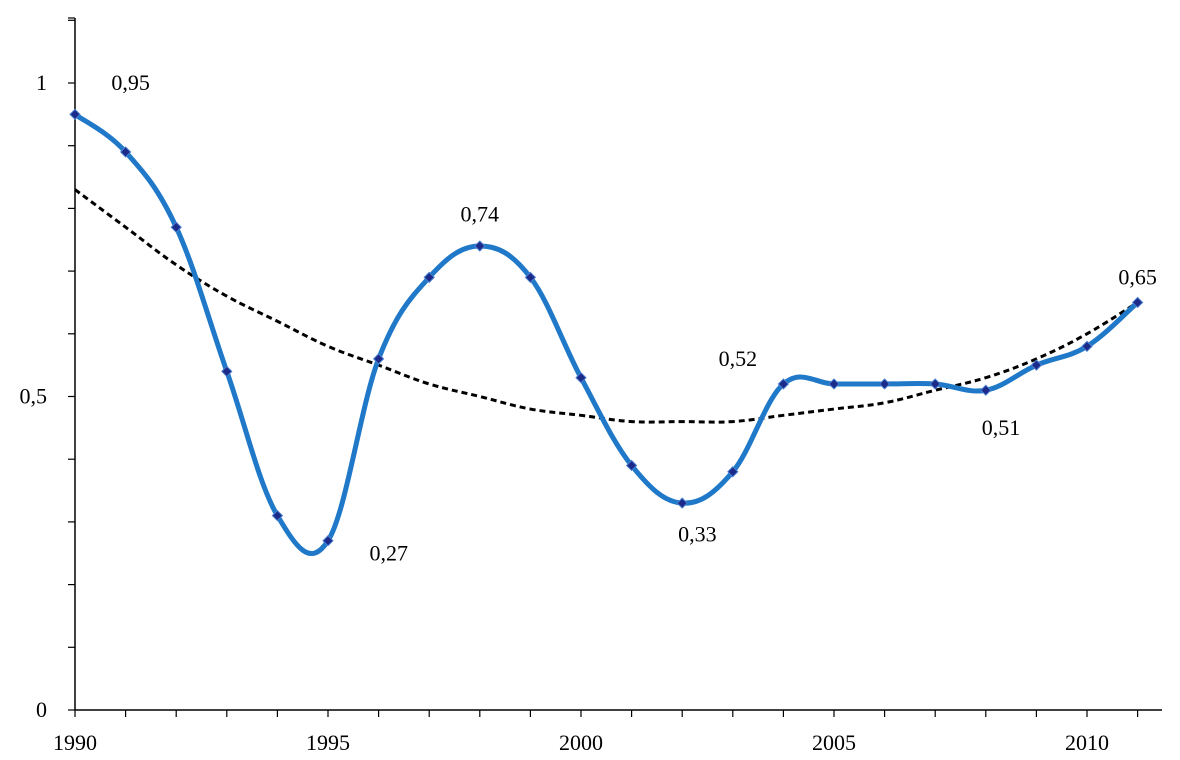 This screenshot has height=760, width=1180. Describe the element at coordinates (1001, 427) in the screenshot. I see `data-label: 0,51` at that location.